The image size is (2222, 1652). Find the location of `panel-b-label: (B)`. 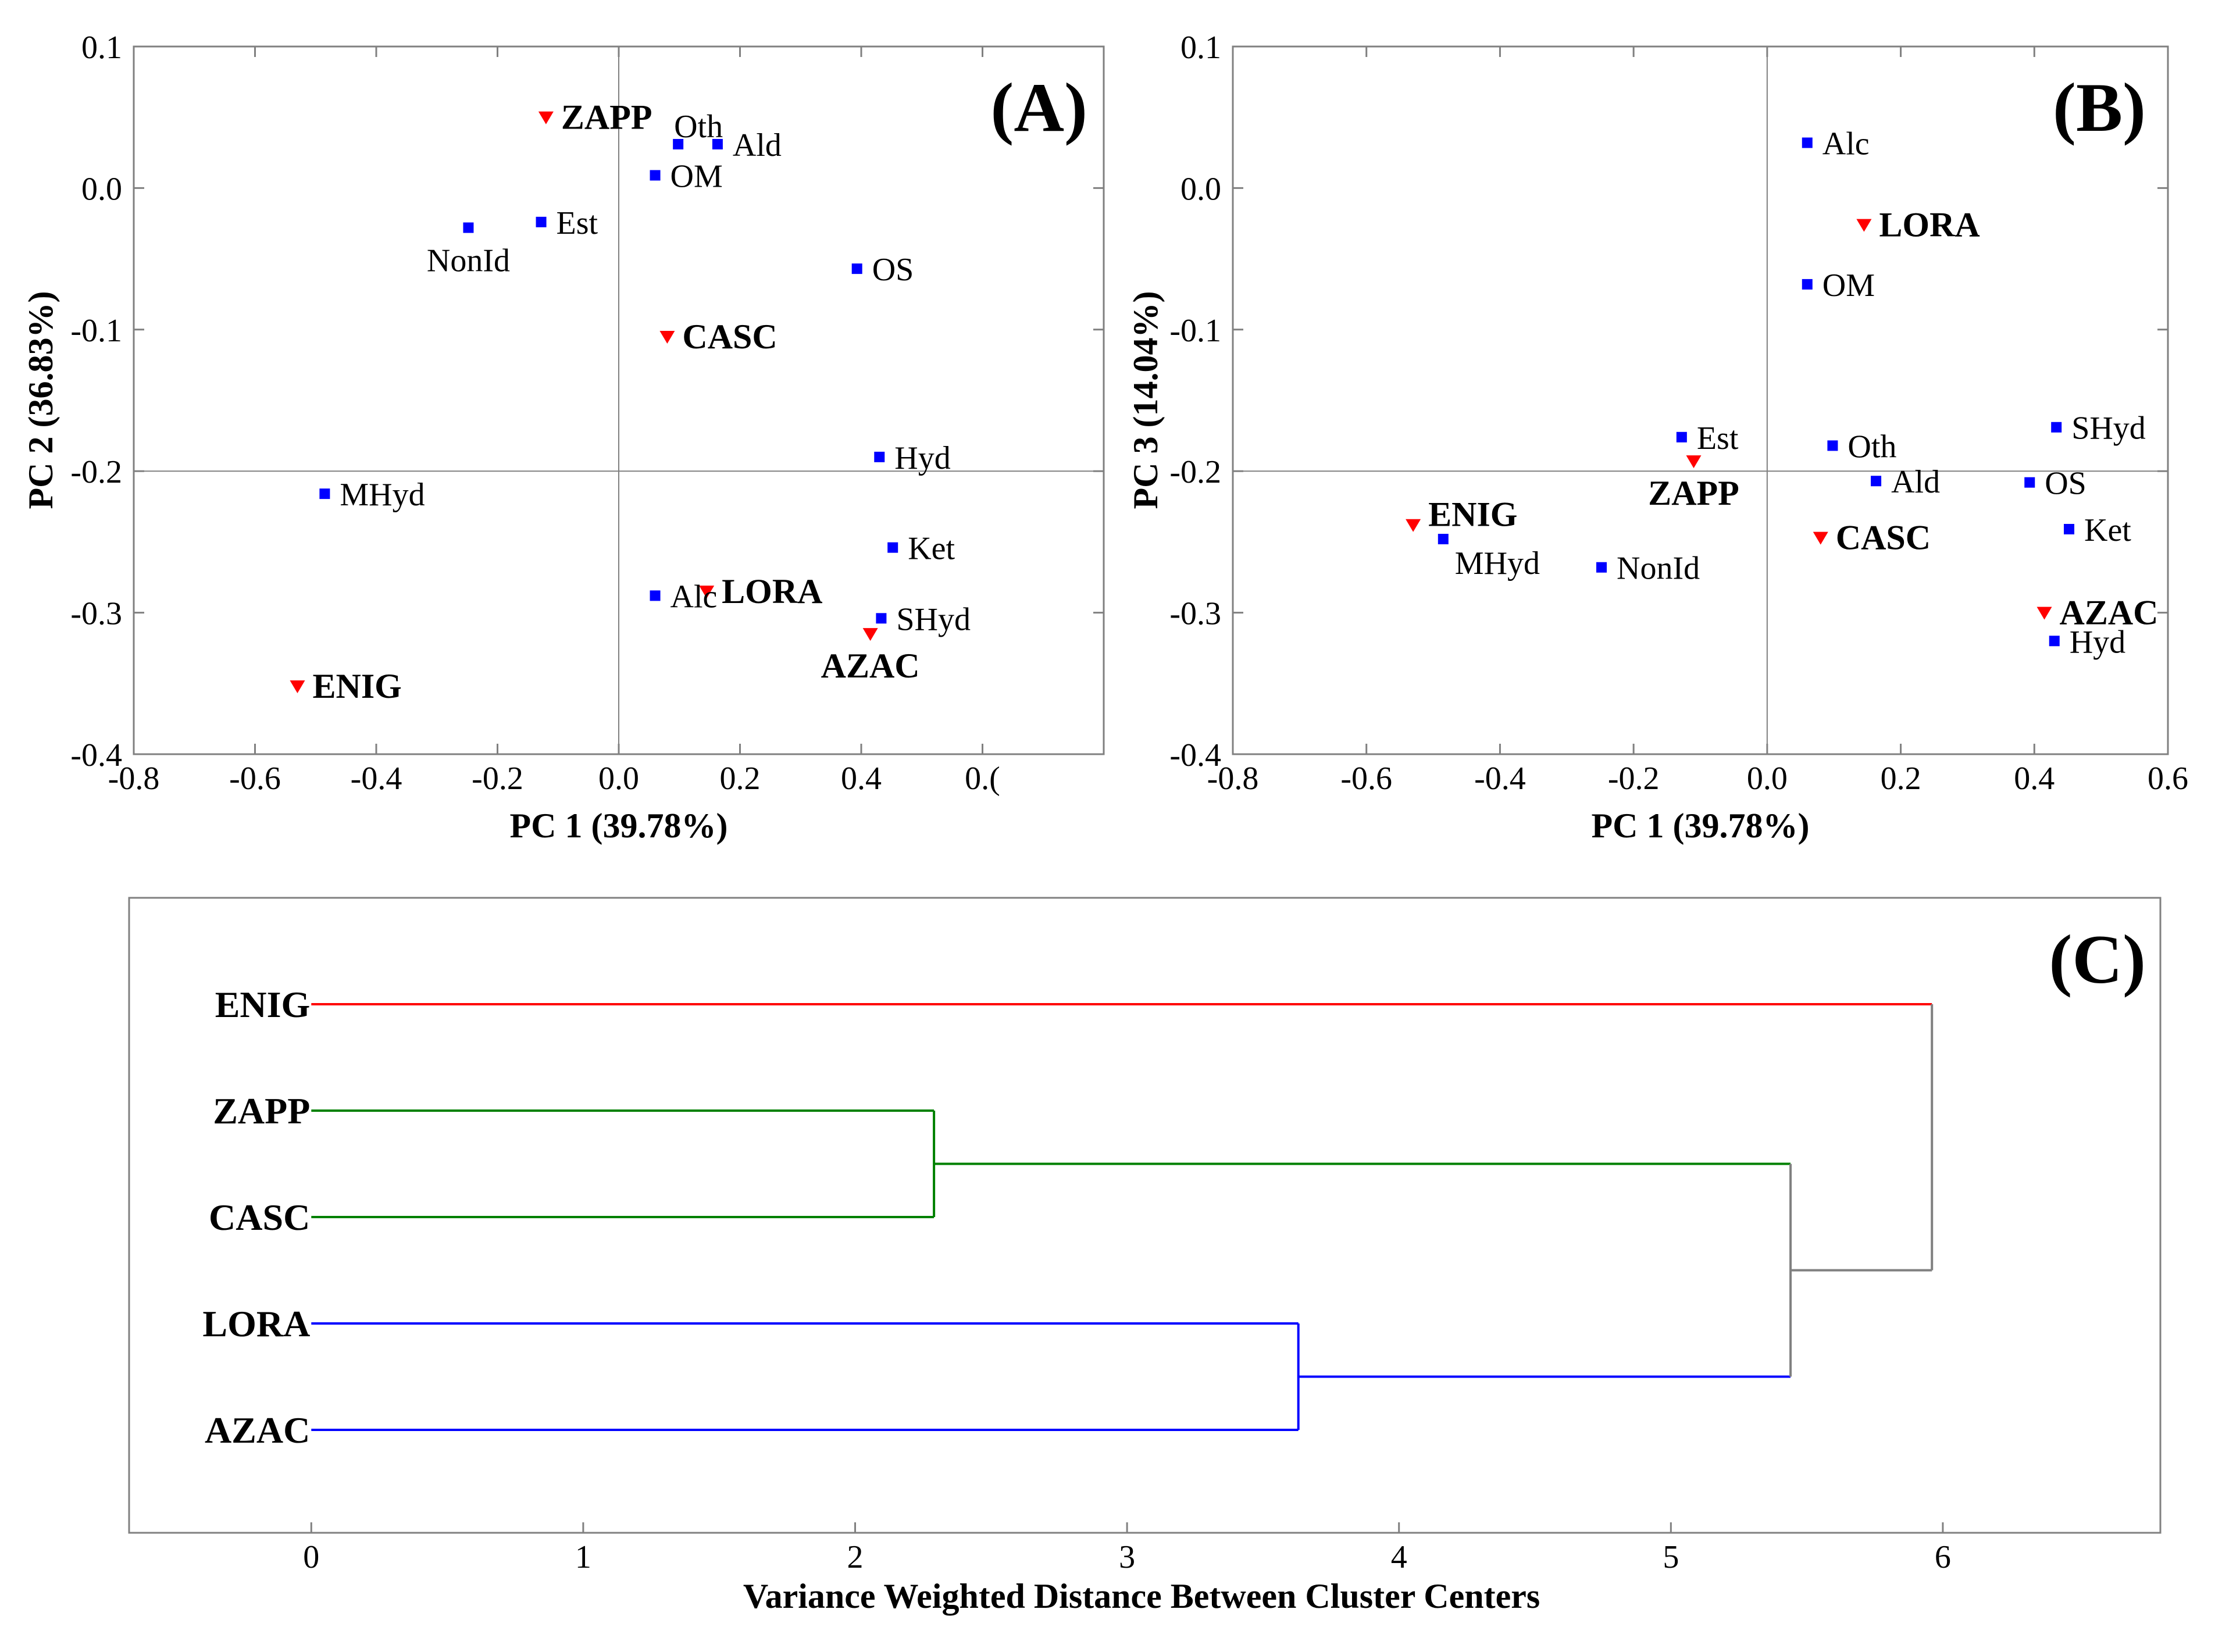

panel-b-label: (B) is located at coordinates (2100, 107).